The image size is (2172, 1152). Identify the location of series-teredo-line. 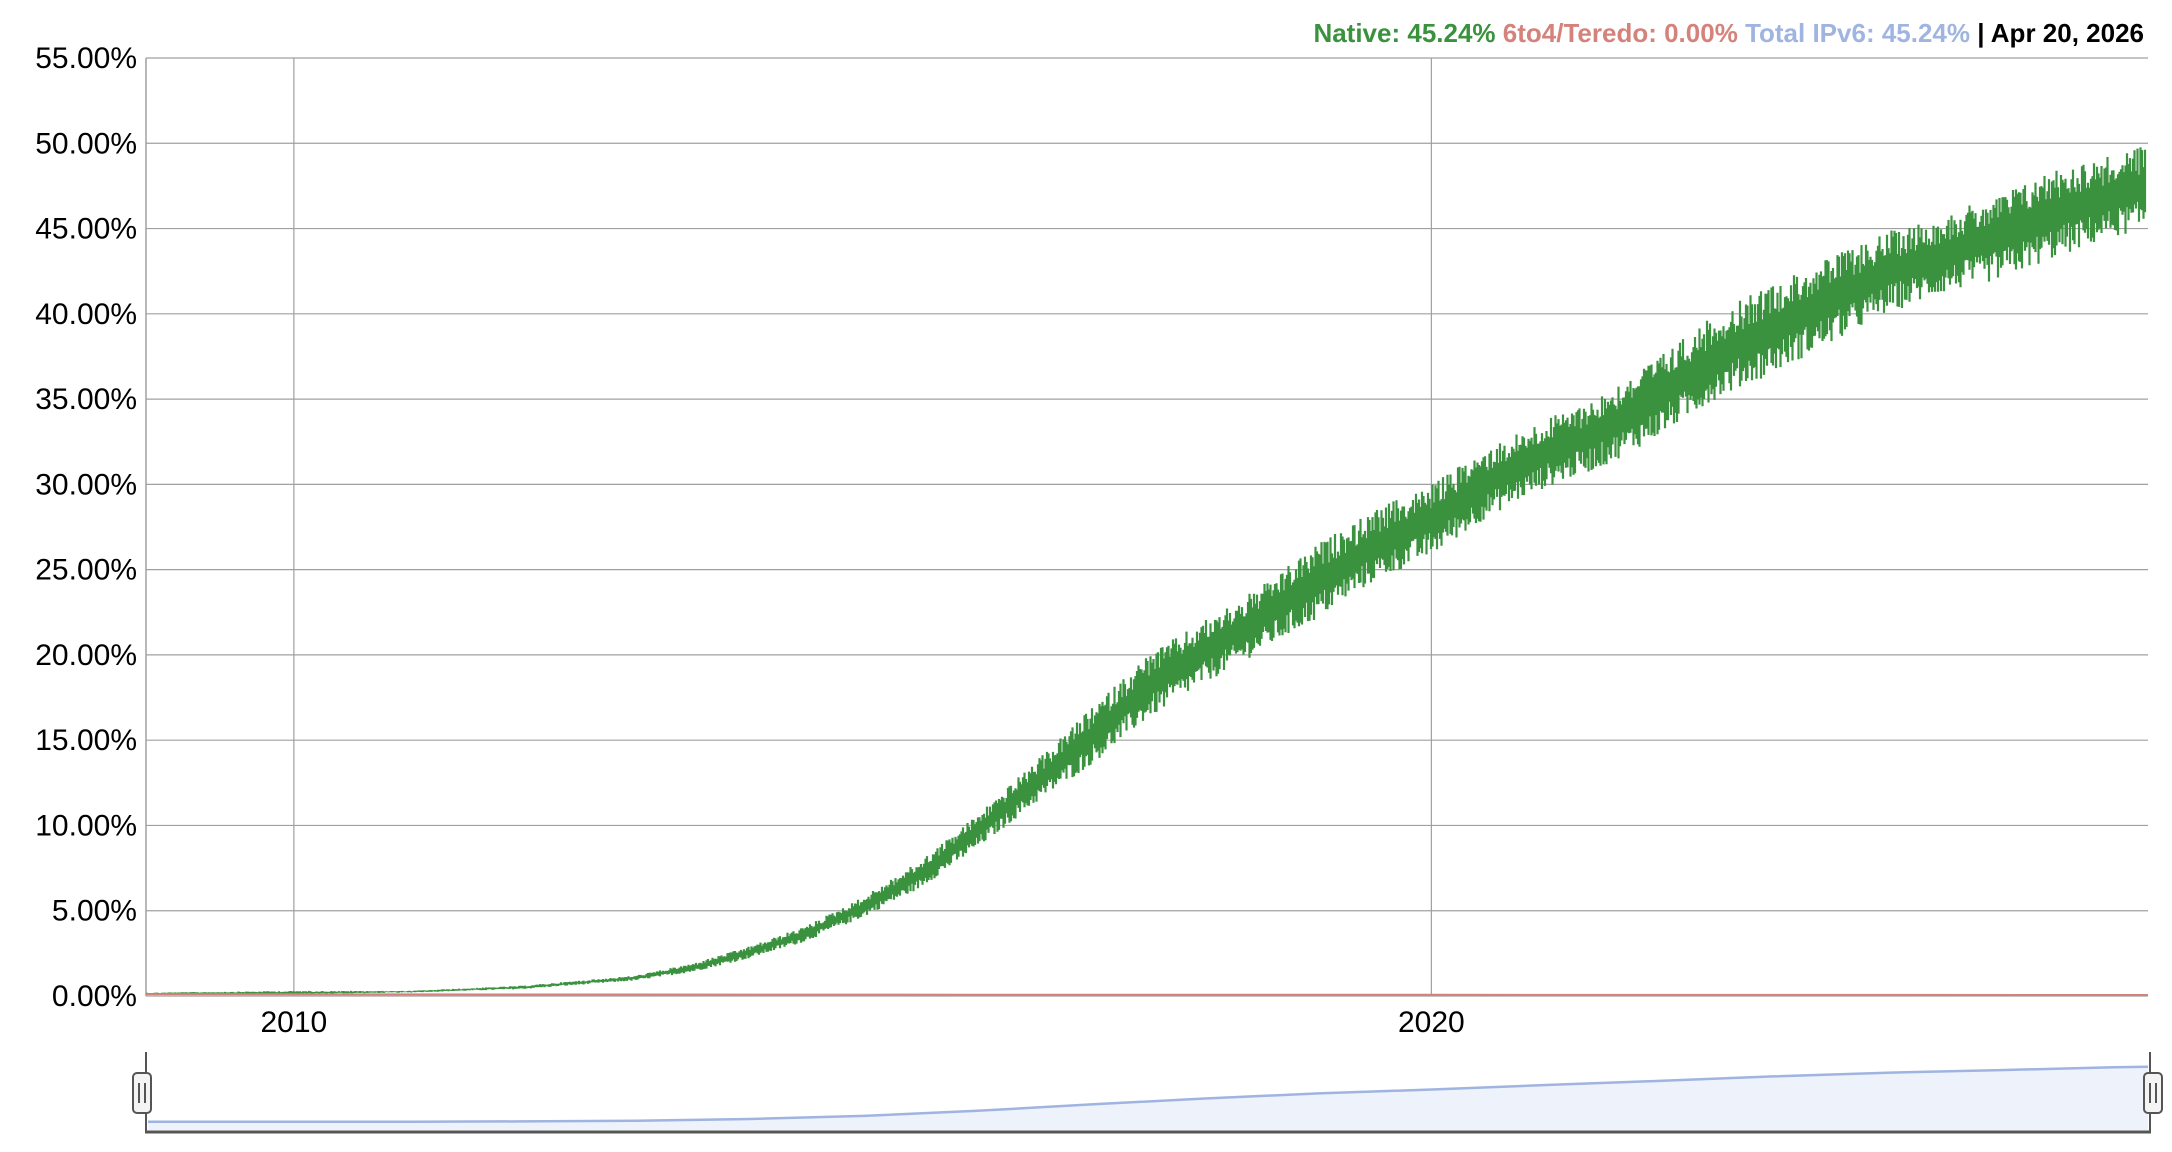
(1147, 994).